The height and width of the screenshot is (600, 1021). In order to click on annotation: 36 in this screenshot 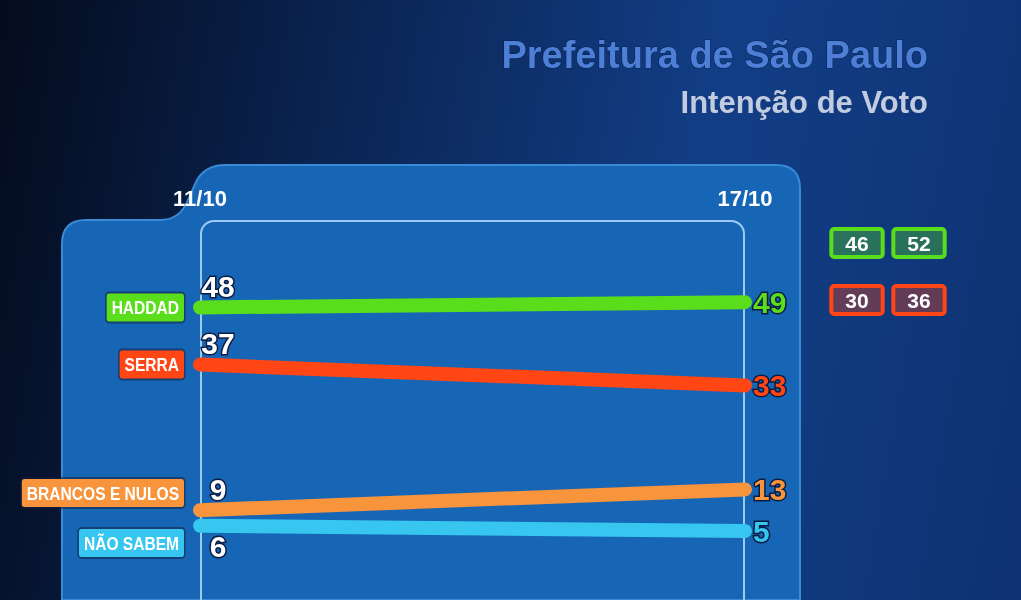, I will do `click(919, 300)`.